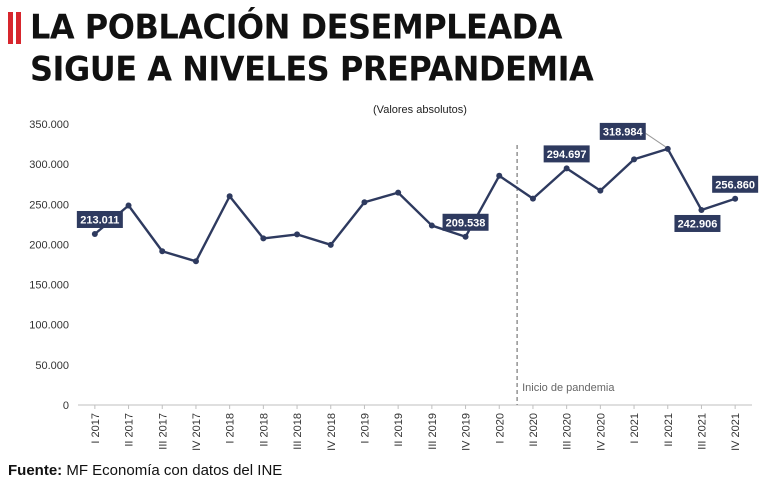 The height and width of the screenshot is (486, 770). What do you see at coordinates (49, 245) in the screenshot?
I see `y-tick-label: 200.000` at bounding box center [49, 245].